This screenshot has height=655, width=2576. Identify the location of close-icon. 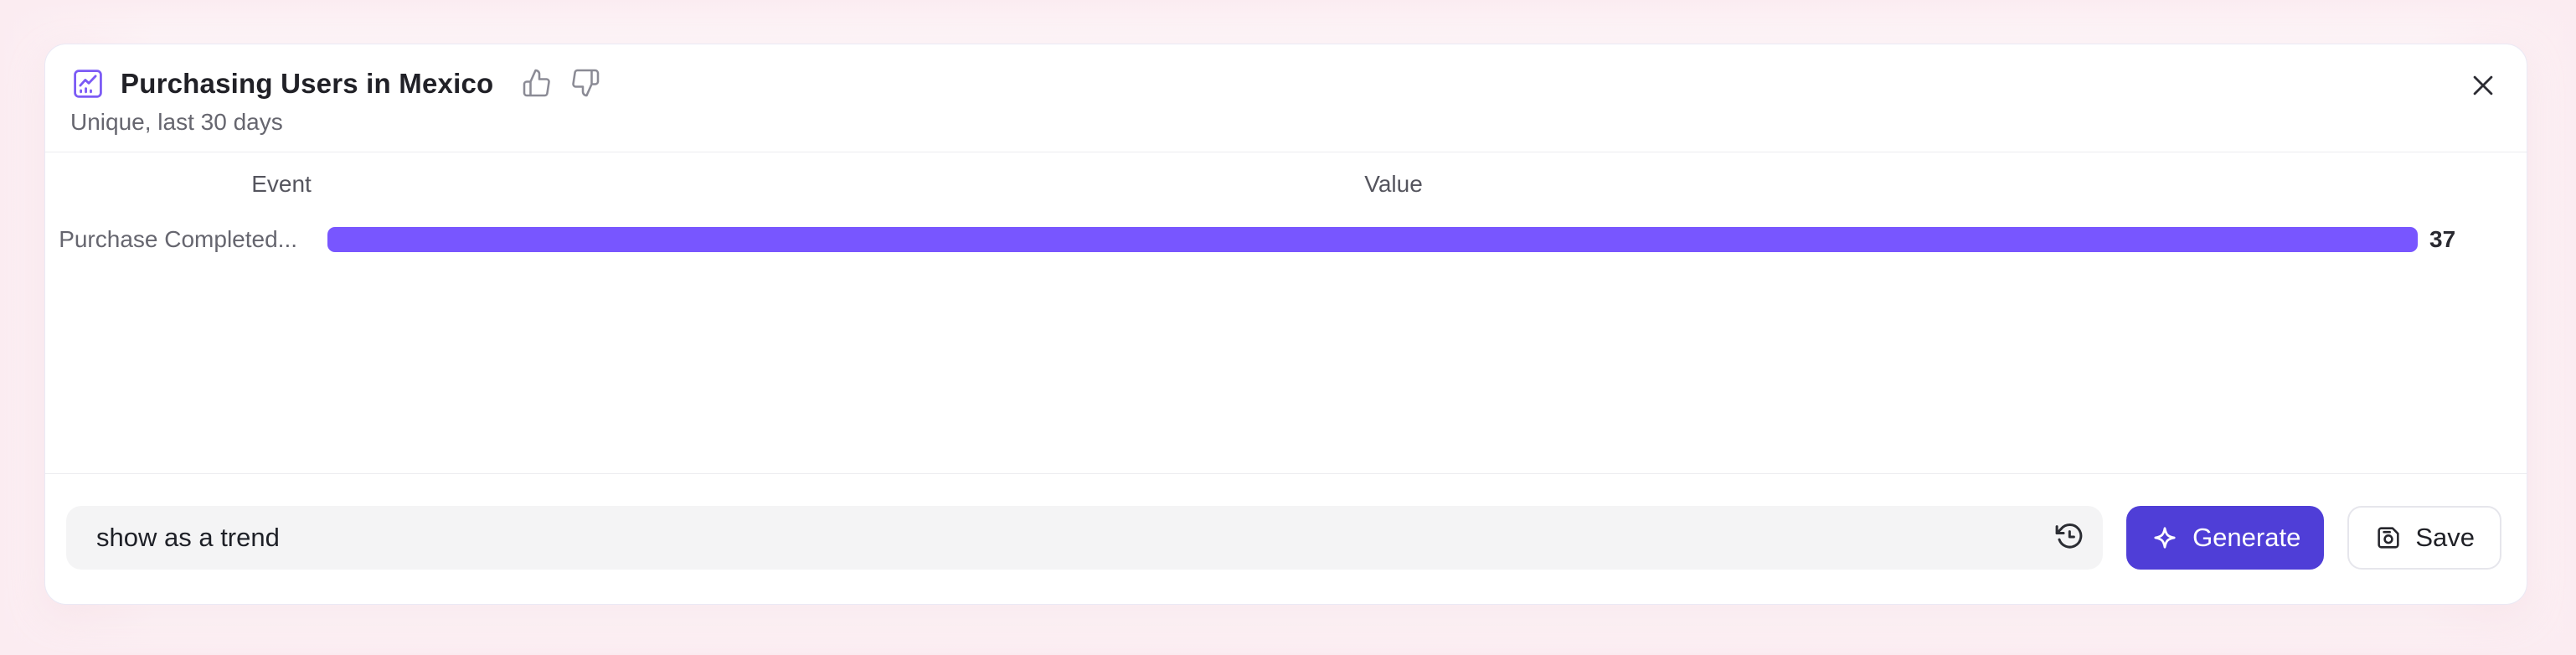
(2483, 86).